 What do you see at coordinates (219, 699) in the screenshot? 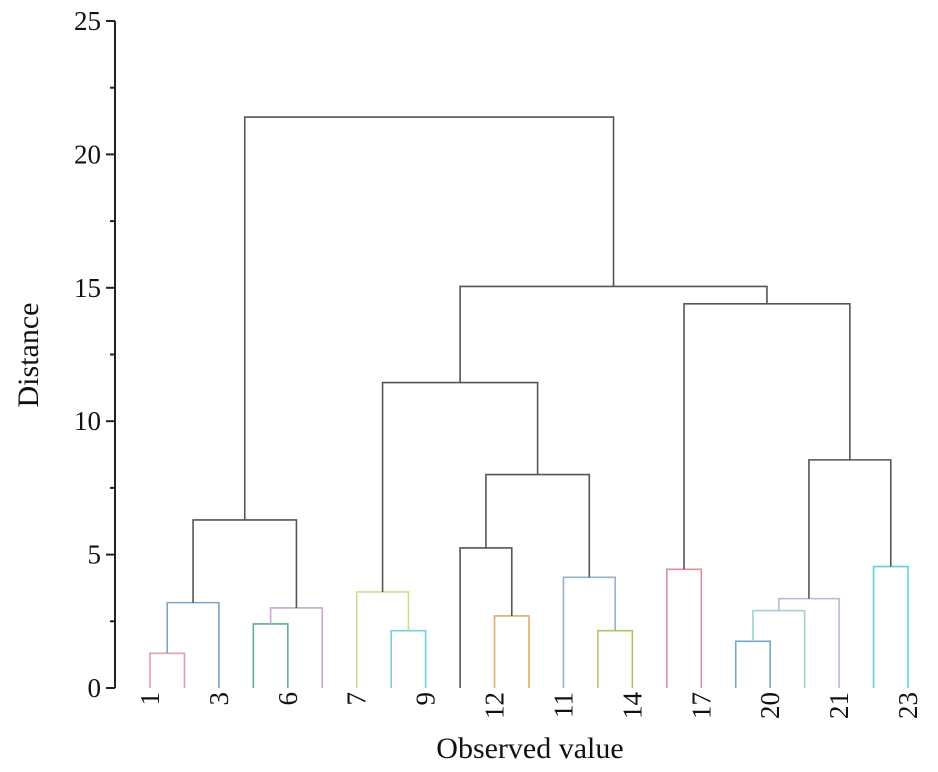
I see `leaf-label: 3` at bounding box center [219, 699].